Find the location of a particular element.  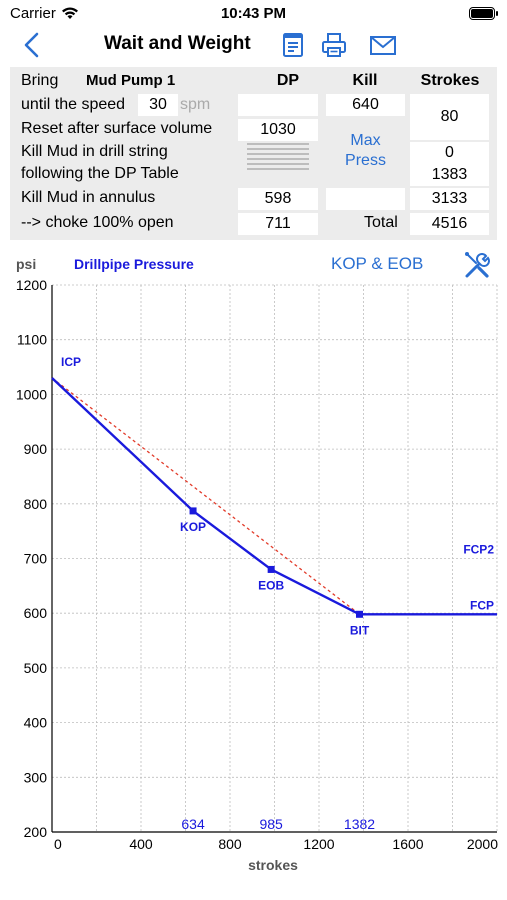

strokes-drillstring-value: 1383 is located at coordinates (449, 174).